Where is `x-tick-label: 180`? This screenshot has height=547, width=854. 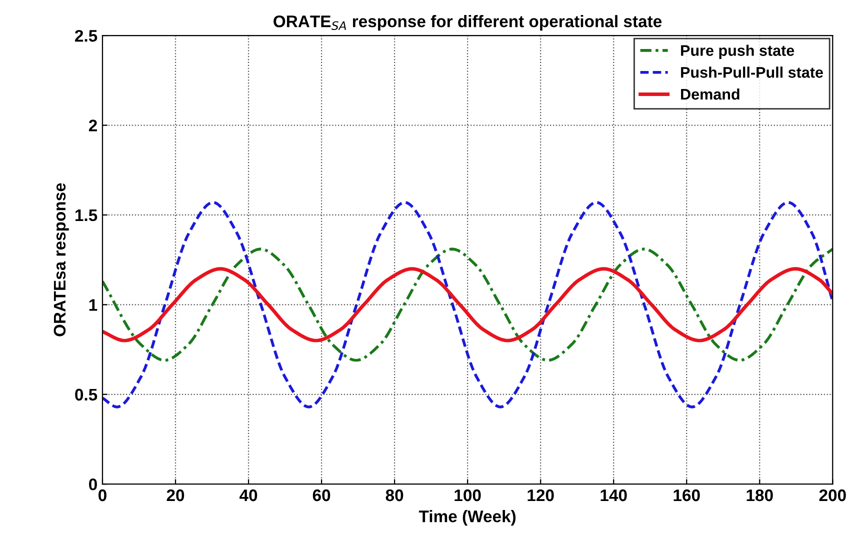 x-tick-label: 180 is located at coordinates (759, 495).